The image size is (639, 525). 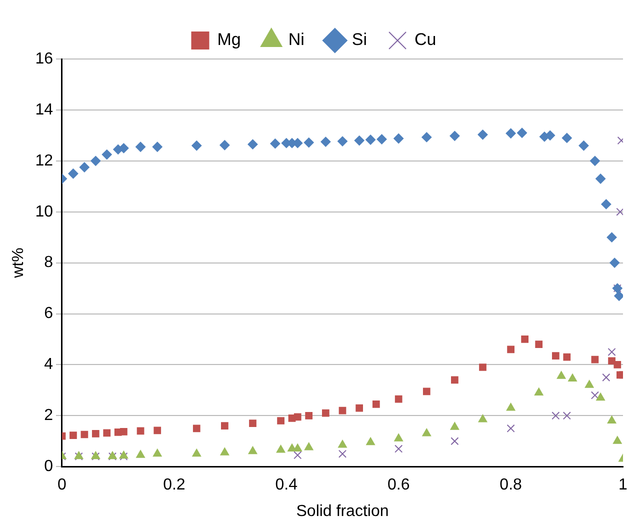 I want to click on y-tick-label: 4, so click(x=49, y=365).